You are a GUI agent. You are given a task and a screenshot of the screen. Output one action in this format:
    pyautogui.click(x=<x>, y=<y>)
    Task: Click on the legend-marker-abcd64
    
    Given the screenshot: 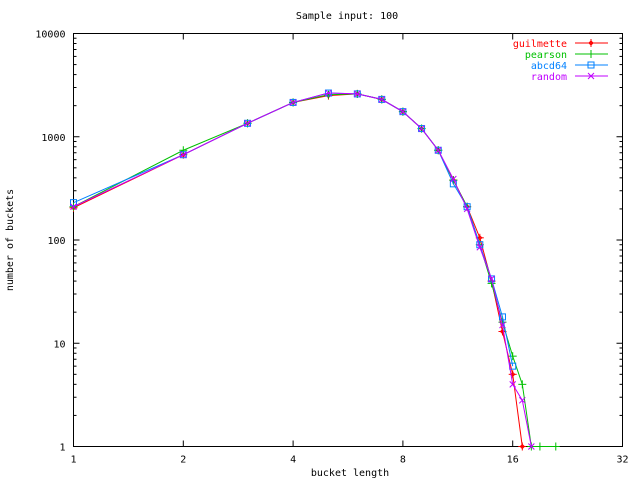 What is the action you would take?
    pyautogui.click(x=591, y=65)
    